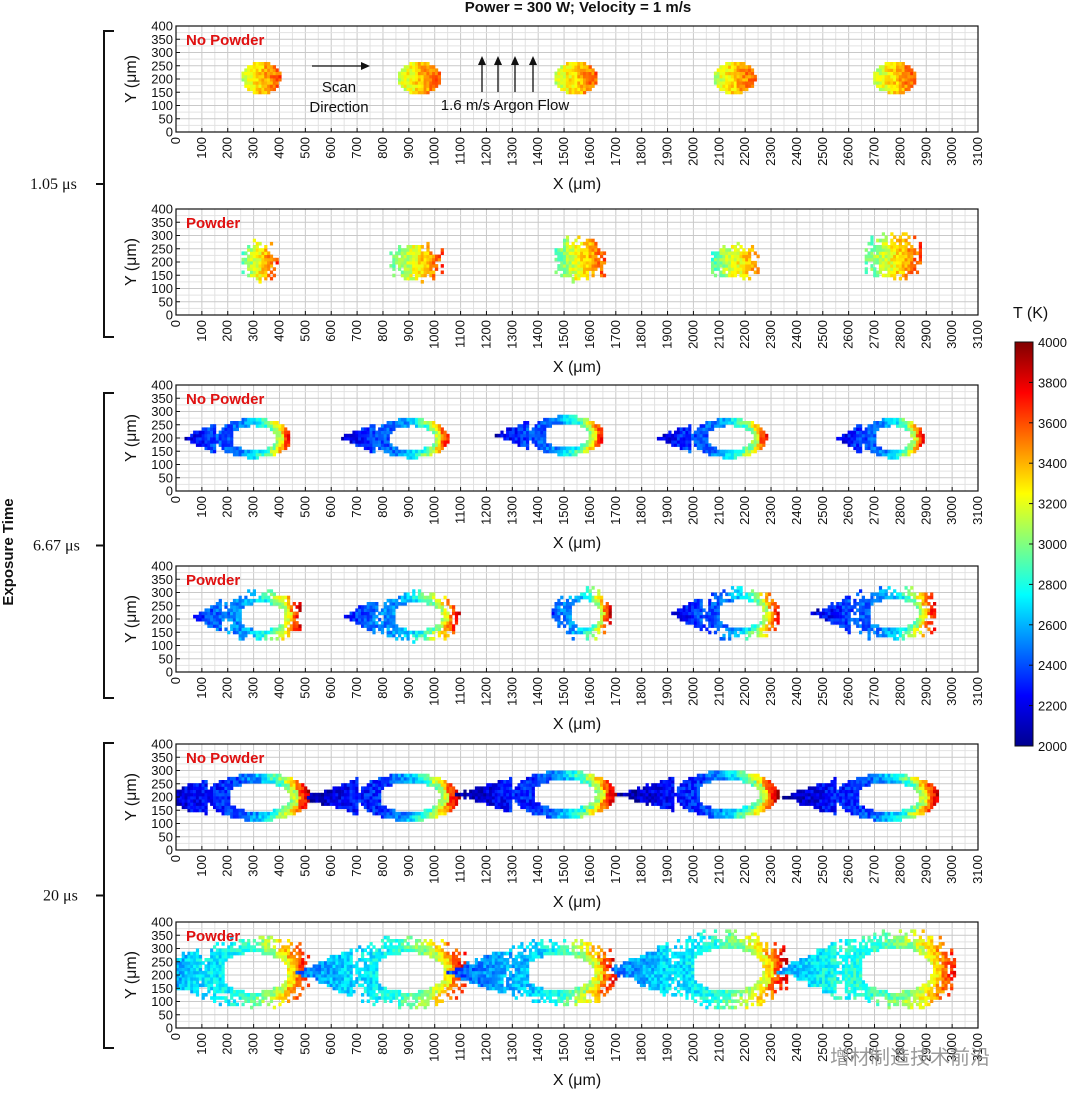  Describe the element at coordinates (175, 499) in the screenshot. I see `x-tick-label: 0` at that location.